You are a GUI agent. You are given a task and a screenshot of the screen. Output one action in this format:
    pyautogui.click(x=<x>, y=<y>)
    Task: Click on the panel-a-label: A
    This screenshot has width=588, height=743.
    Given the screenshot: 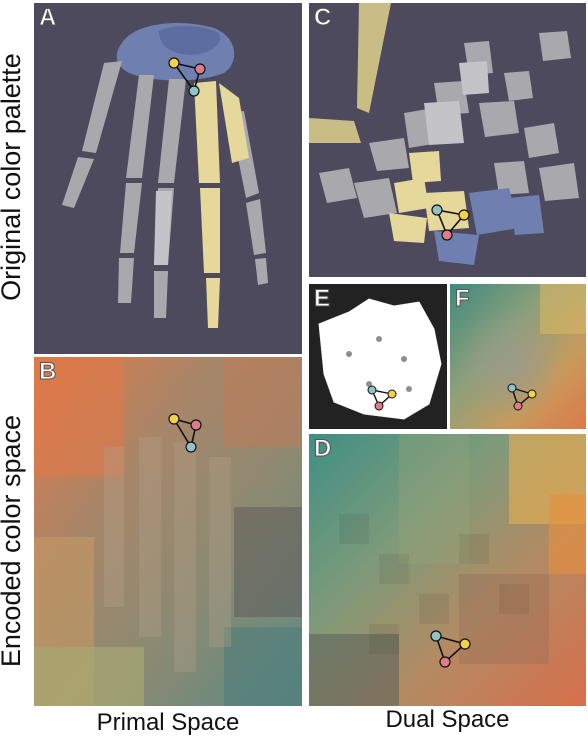 What is the action you would take?
    pyautogui.click(x=47, y=18)
    